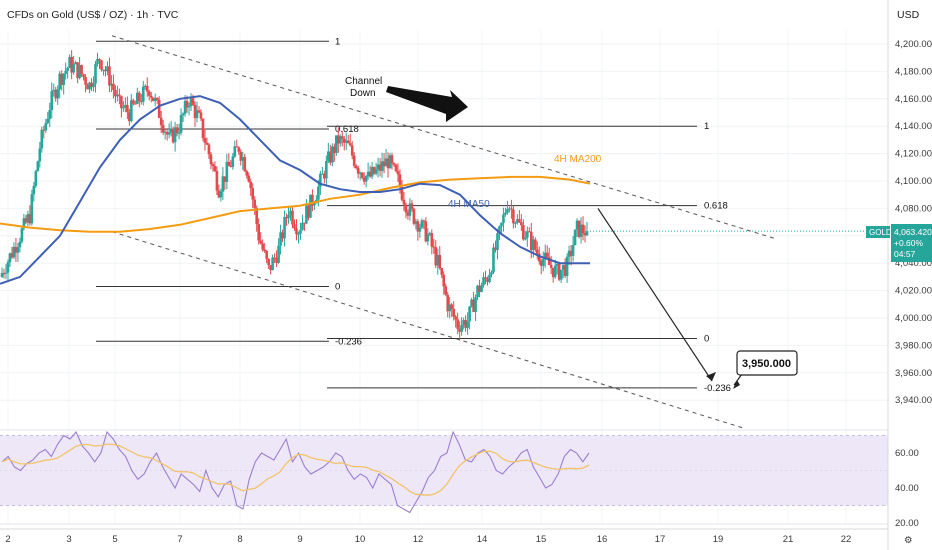 The width and height of the screenshot is (932, 550). Describe the element at coordinates (706, 339) in the screenshot. I see `fib-label-second: 0` at that location.